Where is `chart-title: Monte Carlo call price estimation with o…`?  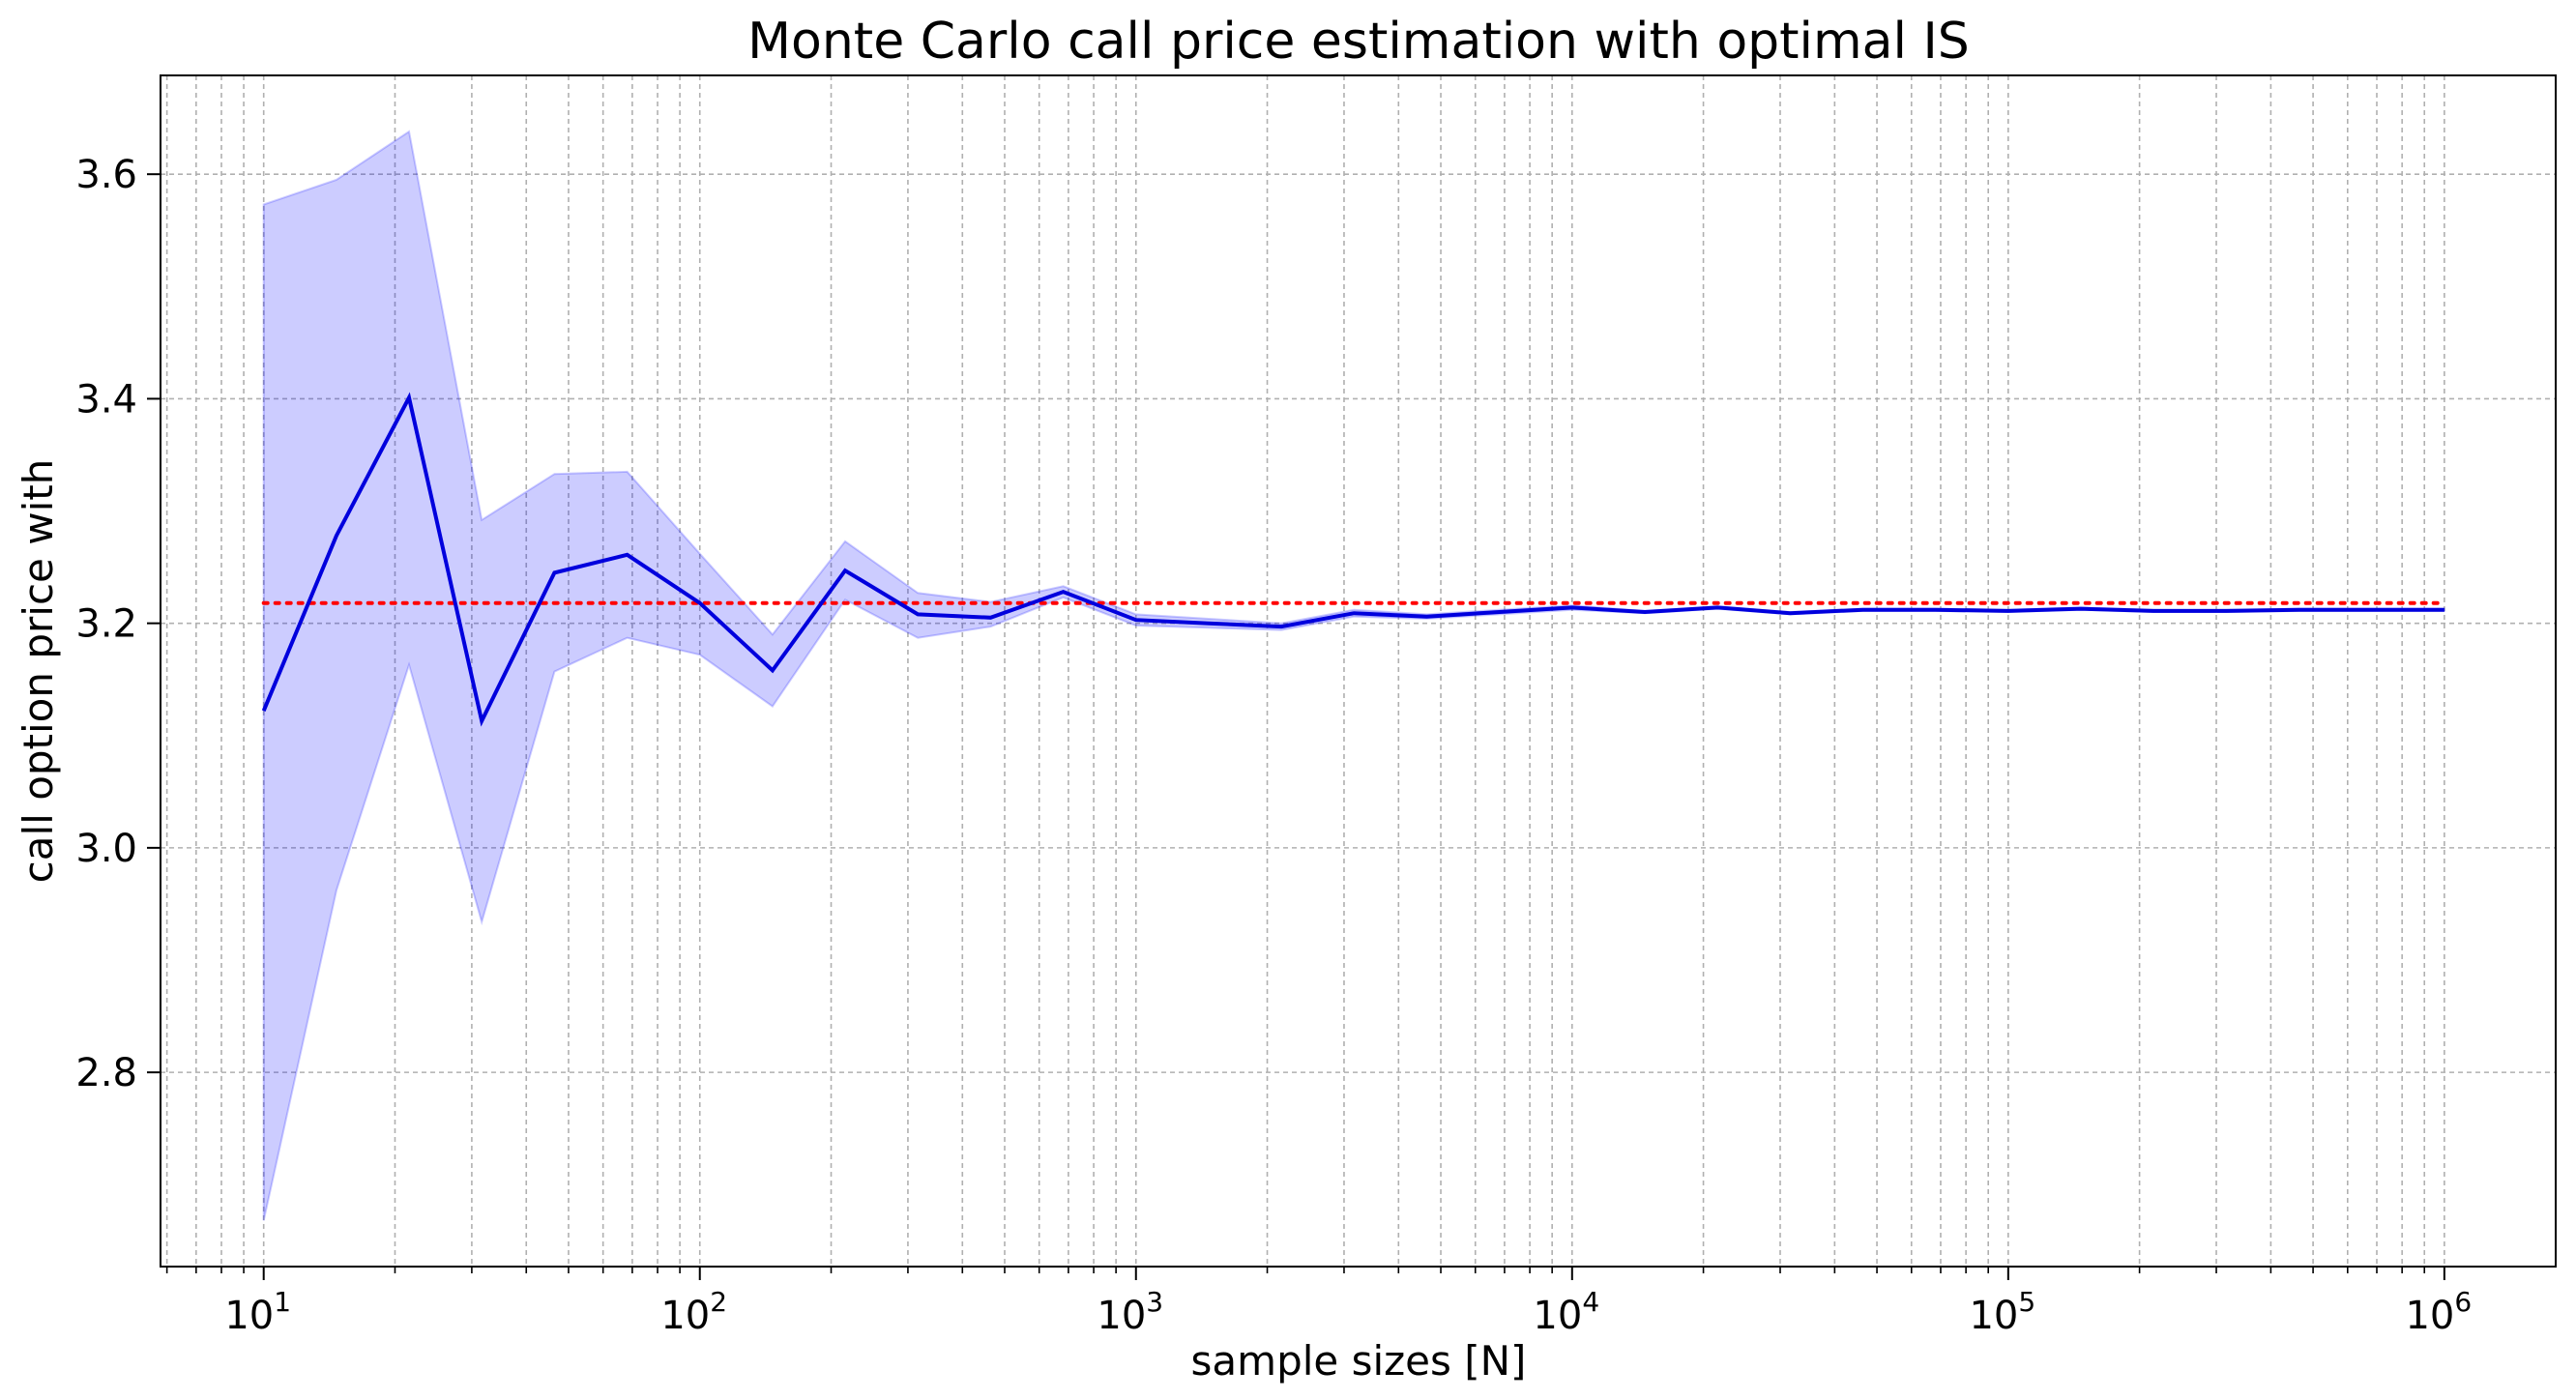
chart-title: Monte Carlo call price estimation with o… is located at coordinates (1358, 42).